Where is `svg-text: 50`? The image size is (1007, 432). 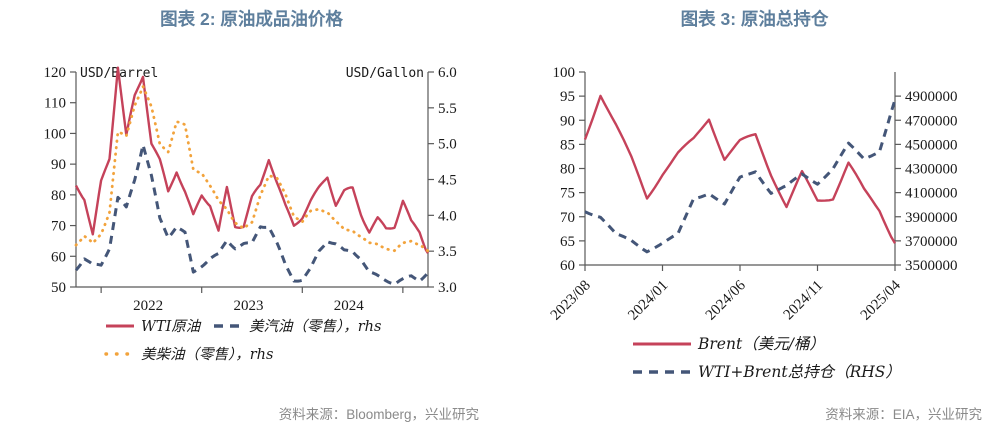
svg-text: 50 is located at coordinates (58, 288).